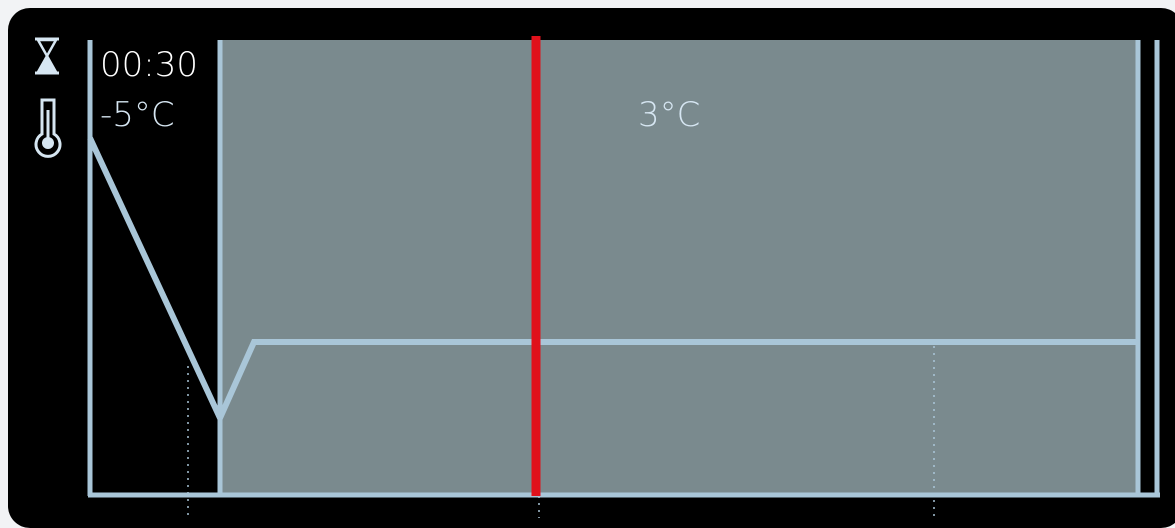 This screenshot has width=1175, height=528. What do you see at coordinates (48, 128) in the screenshot?
I see `thermometer-icon` at bounding box center [48, 128].